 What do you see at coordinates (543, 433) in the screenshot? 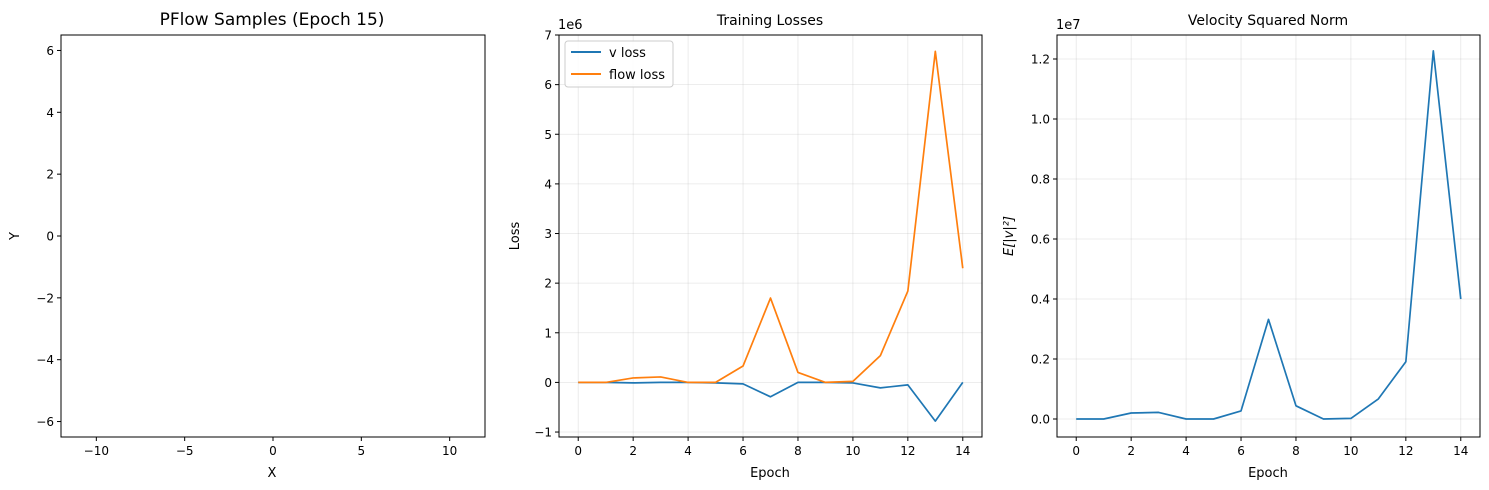
I see `y-tick-label: −1` at bounding box center [543, 433].